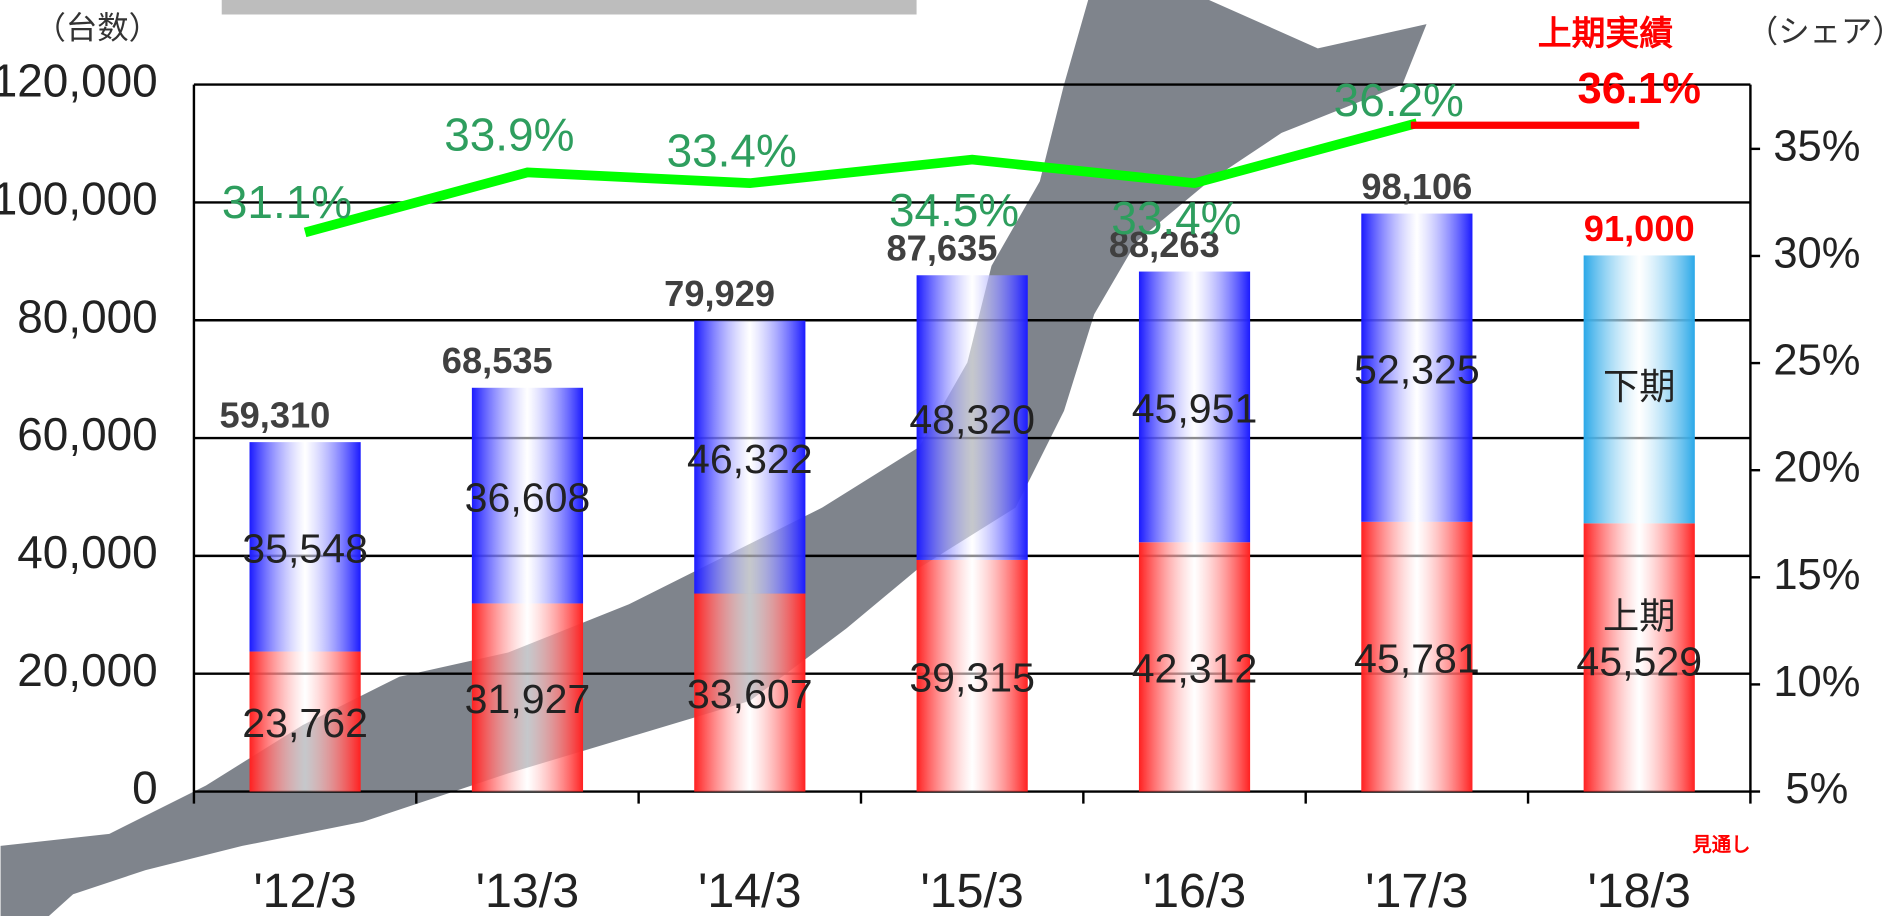  What do you see at coordinates (1816, 253) in the screenshot?
I see `y2-tick-label: 30%` at bounding box center [1816, 253].